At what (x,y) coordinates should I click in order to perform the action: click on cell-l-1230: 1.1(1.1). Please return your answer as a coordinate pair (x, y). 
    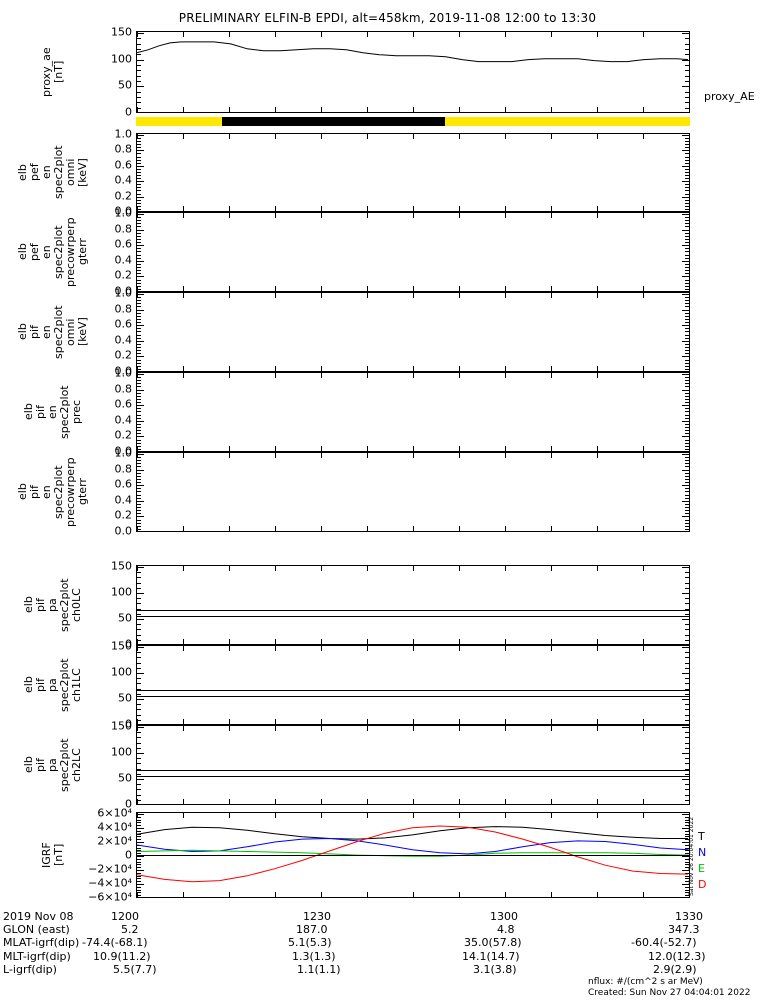
    Looking at the image, I should click on (319, 969).